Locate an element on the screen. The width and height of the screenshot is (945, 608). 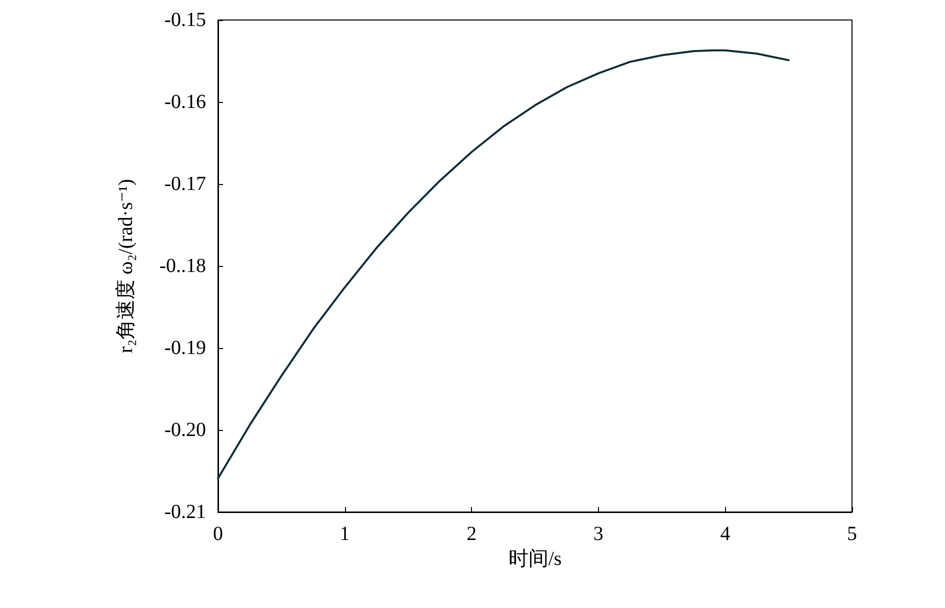
y-tick-label: -0.21 is located at coordinates (185, 512).